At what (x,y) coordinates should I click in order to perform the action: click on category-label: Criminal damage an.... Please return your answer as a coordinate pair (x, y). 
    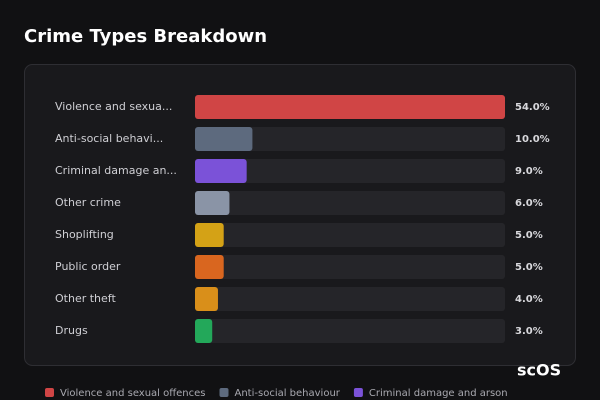
    Looking at the image, I should click on (116, 170).